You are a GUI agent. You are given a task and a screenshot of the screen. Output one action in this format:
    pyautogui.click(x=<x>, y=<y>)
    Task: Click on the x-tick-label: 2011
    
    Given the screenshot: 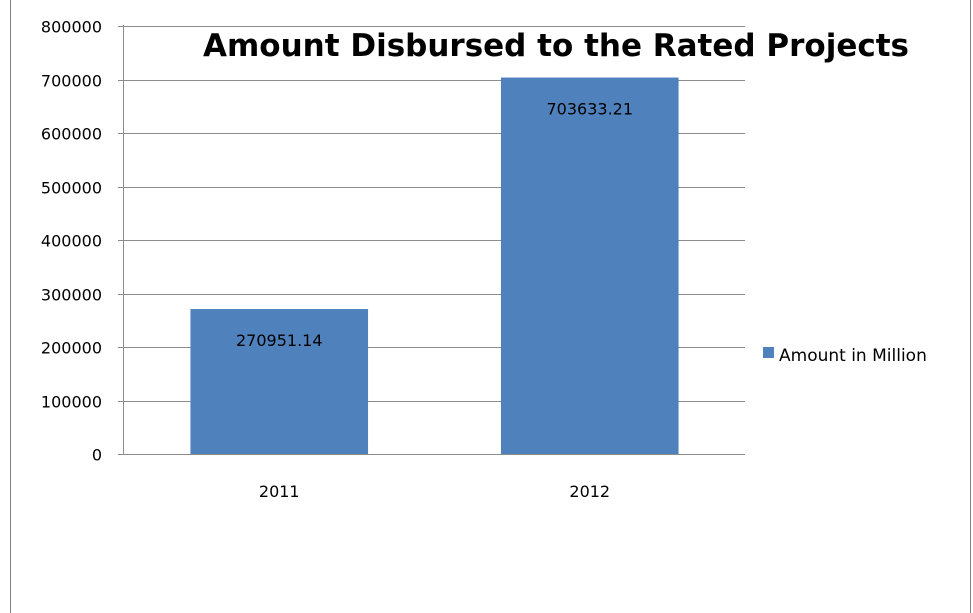 What is the action you would take?
    pyautogui.click(x=279, y=491)
    